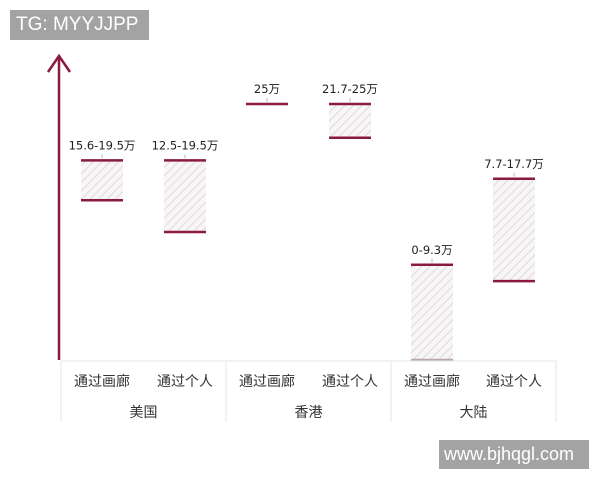 This screenshot has height=480, width=600. Describe the element at coordinates (144, 413) in the screenshot. I see `group-label: 美国` at that location.